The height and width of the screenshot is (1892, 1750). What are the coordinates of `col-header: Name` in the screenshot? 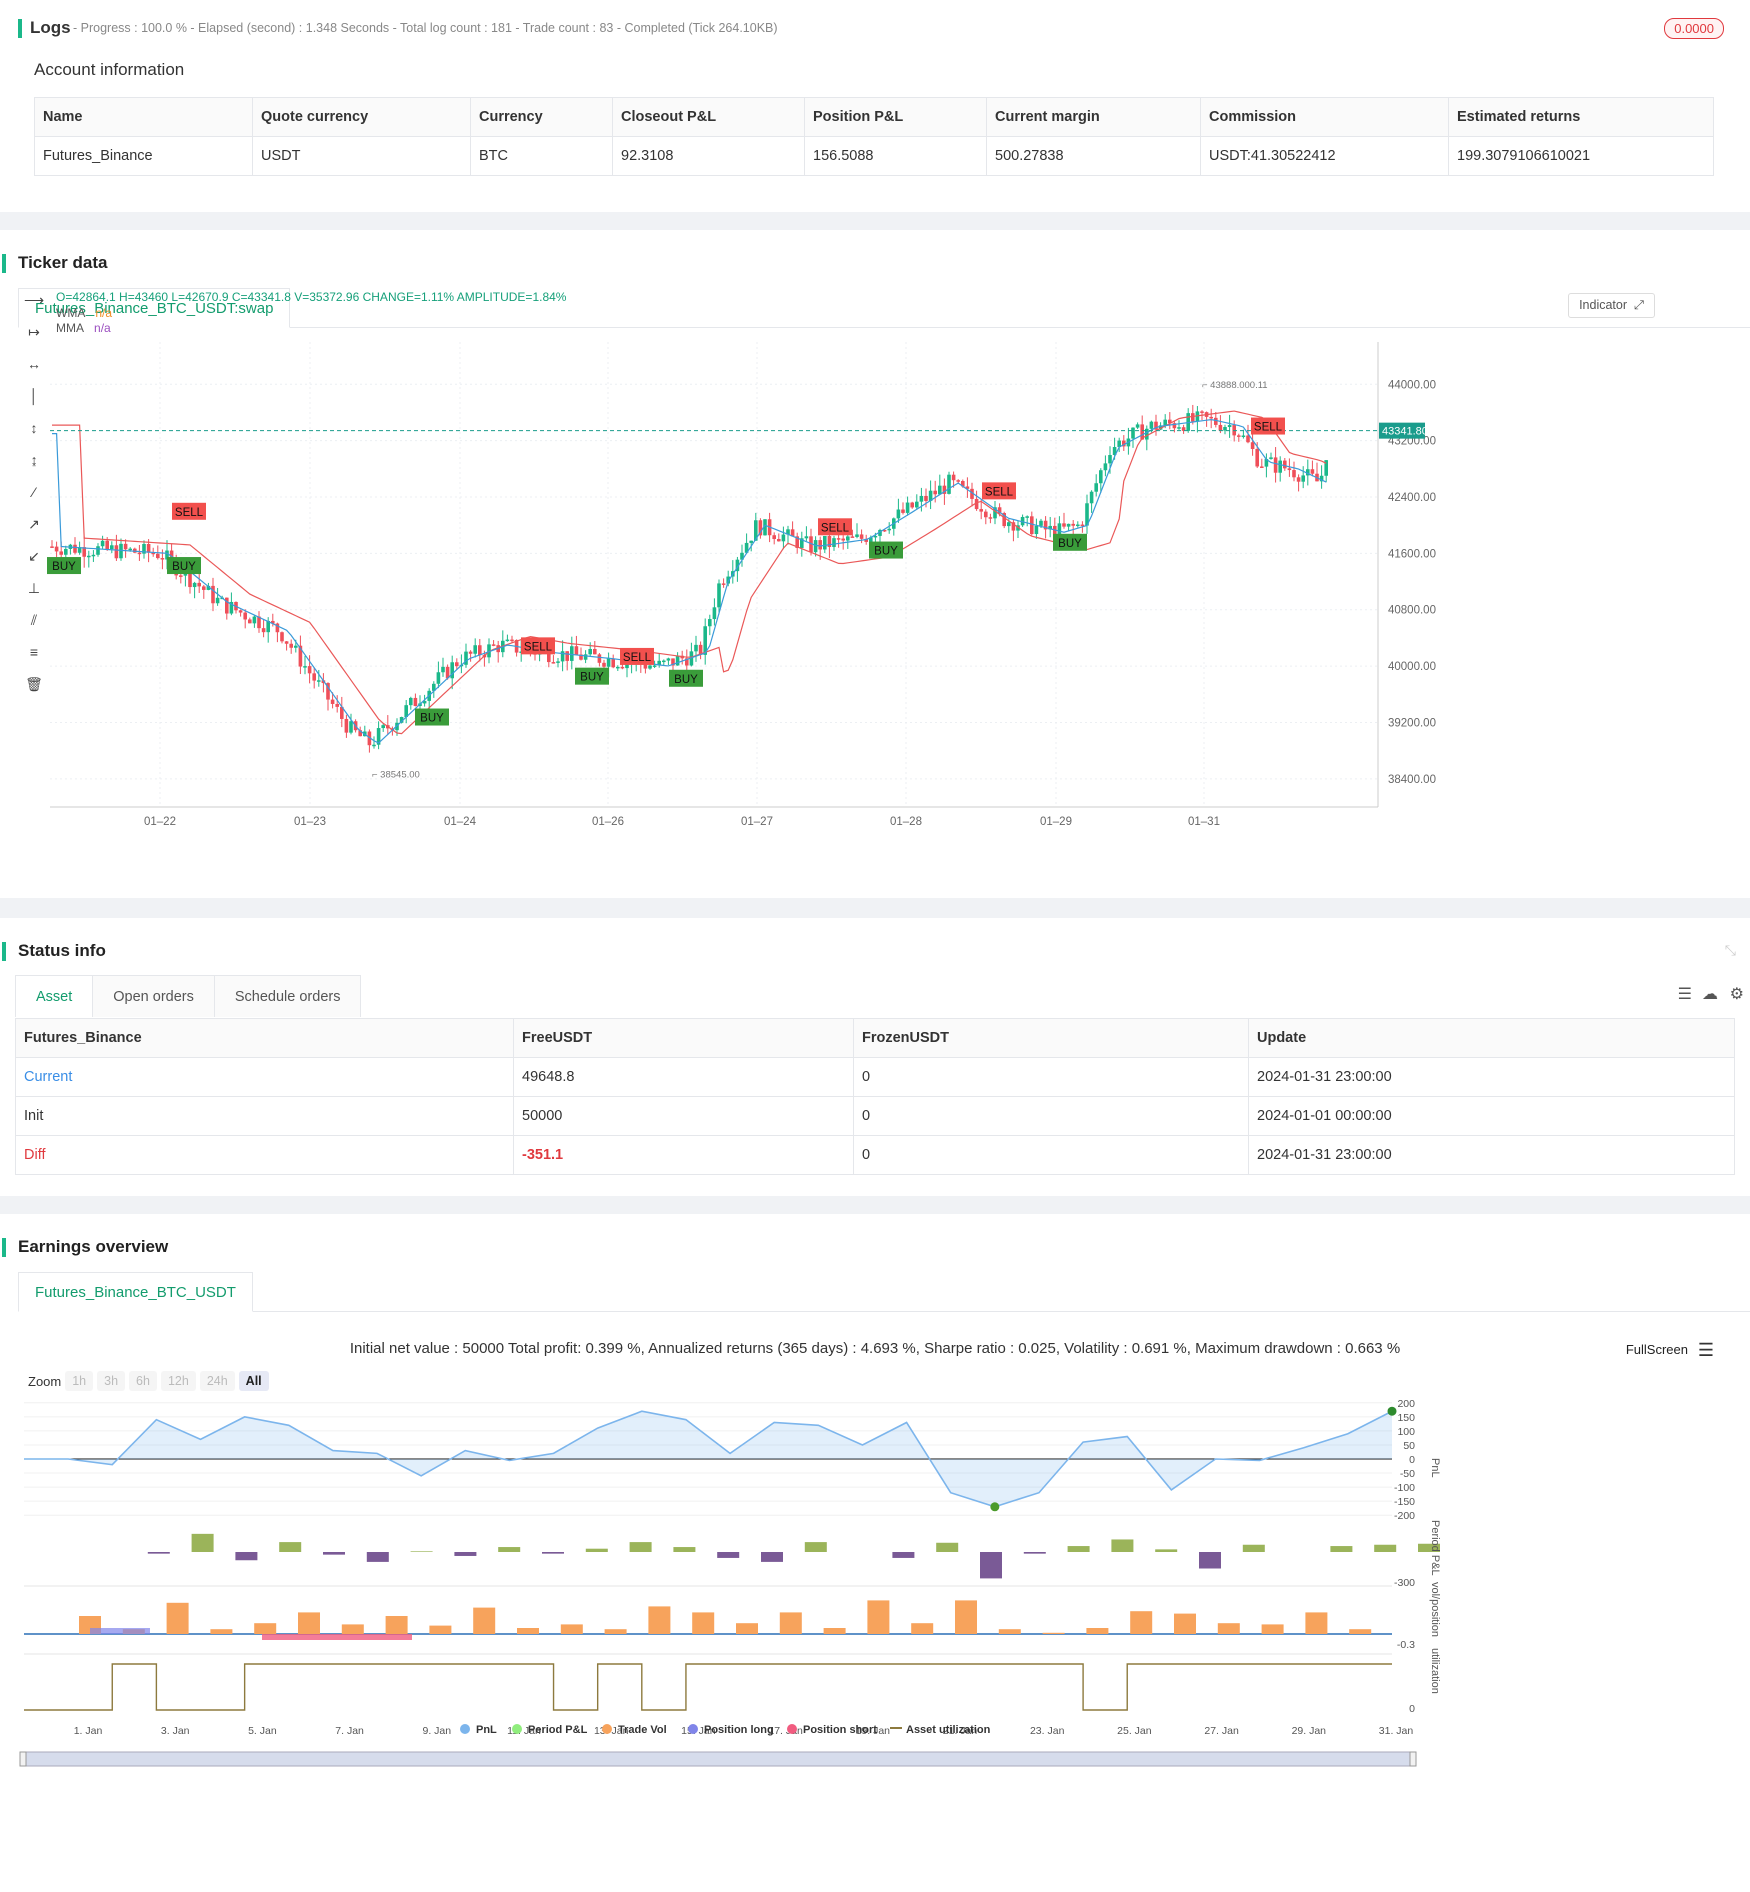 It's located at (143, 117).